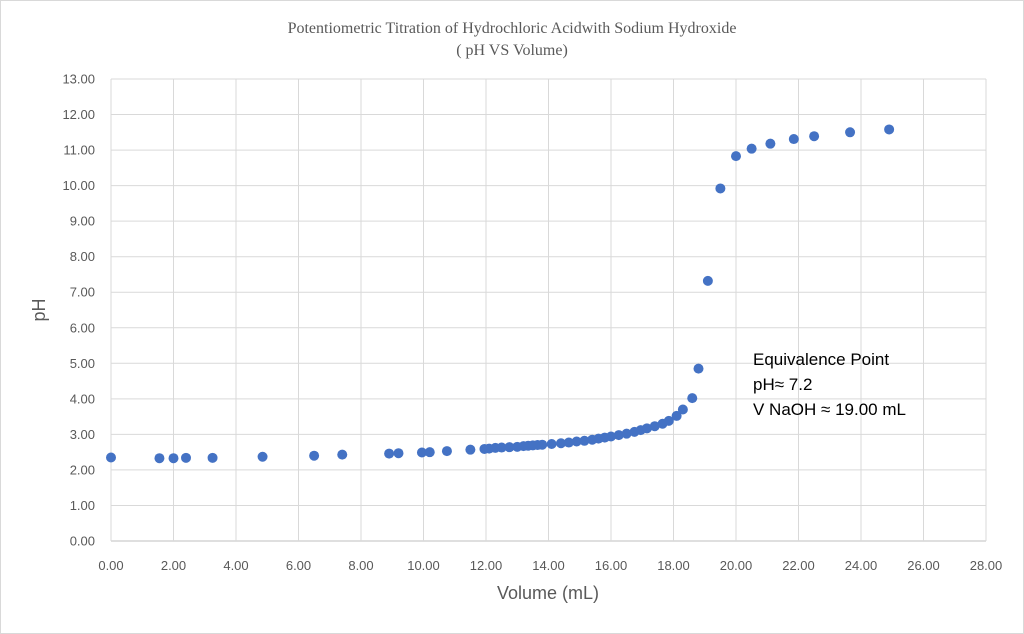  I want to click on x-tick-label: 16.00, so click(611, 565).